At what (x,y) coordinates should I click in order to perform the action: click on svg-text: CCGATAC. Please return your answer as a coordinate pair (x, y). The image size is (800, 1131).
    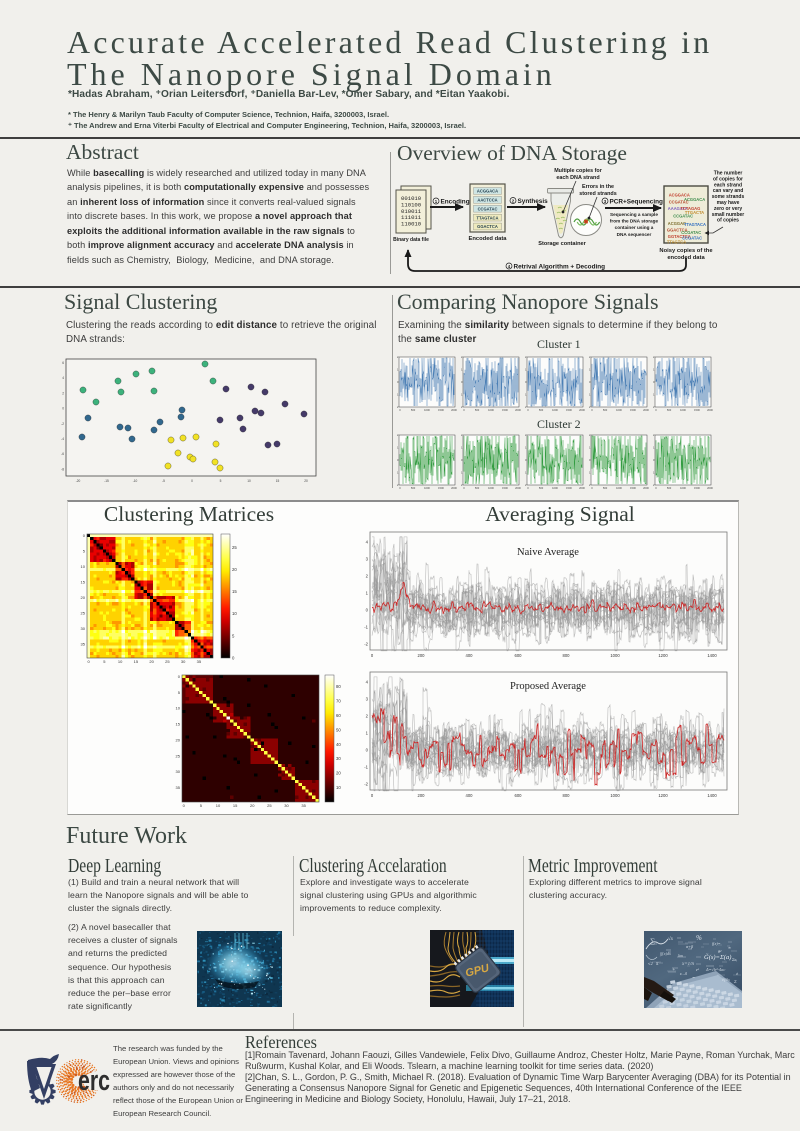
    Looking at the image, I should click on (691, 232).